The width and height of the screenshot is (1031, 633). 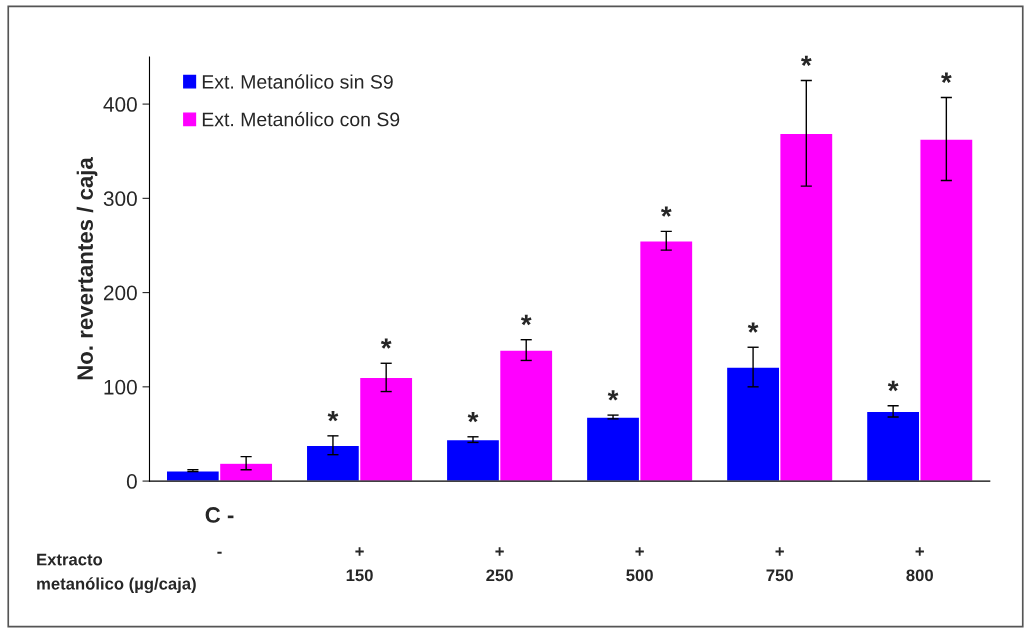 I want to click on x-tick-label: + 150, so click(x=359, y=564).